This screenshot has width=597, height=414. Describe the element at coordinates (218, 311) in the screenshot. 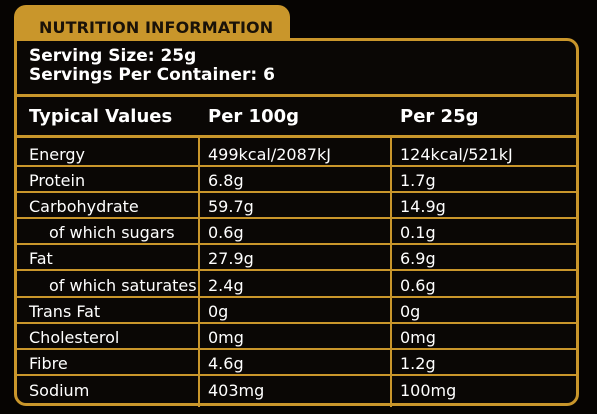

I see `value-per-100g: 0g` at that location.